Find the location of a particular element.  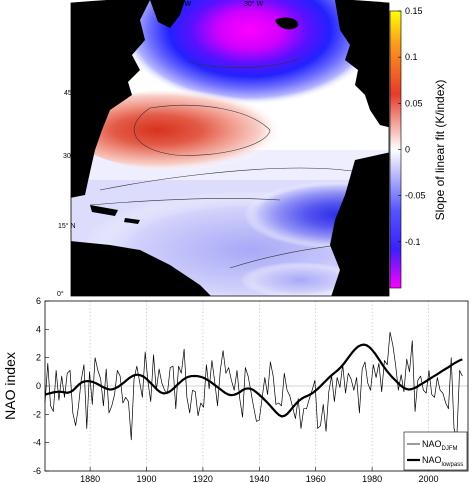

colorbar-tick-label: 0.15 is located at coordinates (414, 11).